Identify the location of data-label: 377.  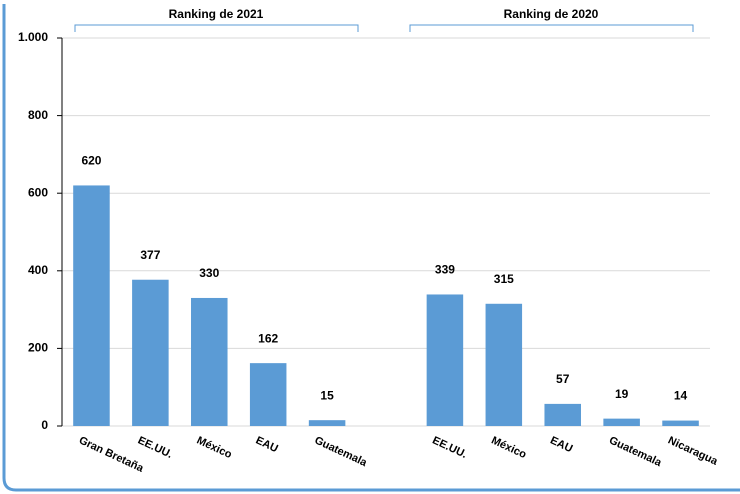
(150, 255).